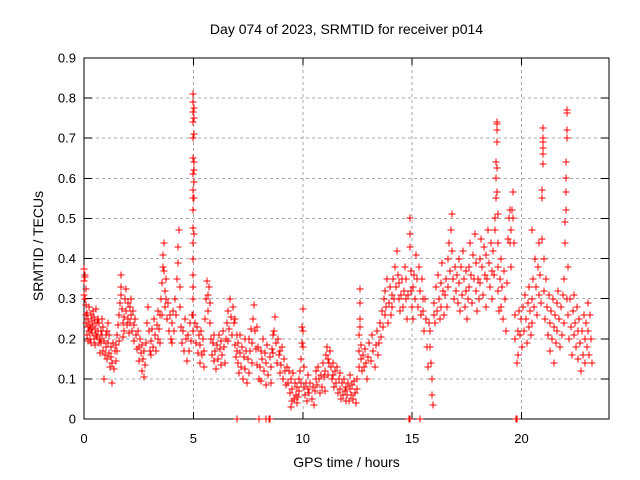 The image size is (640, 480). What do you see at coordinates (193, 438) in the screenshot?
I see `x-tick-label: 5` at bounding box center [193, 438].